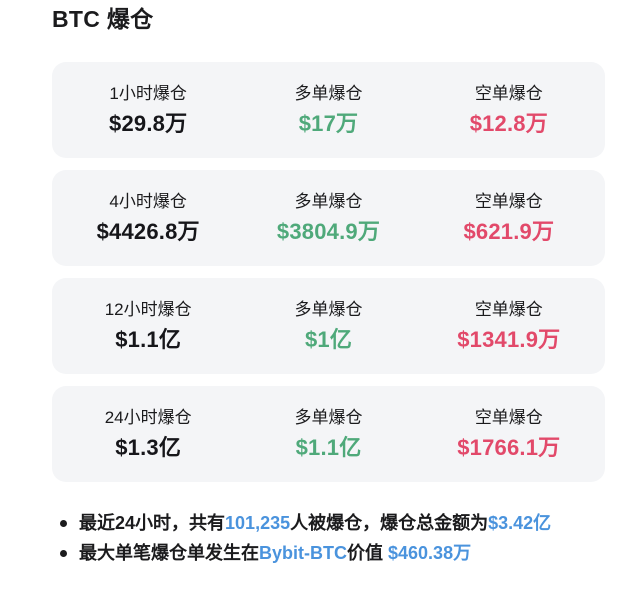 The width and height of the screenshot is (617, 606). Describe the element at coordinates (148, 309) in the screenshot. I see `period-label: 12小时爆仓` at that location.